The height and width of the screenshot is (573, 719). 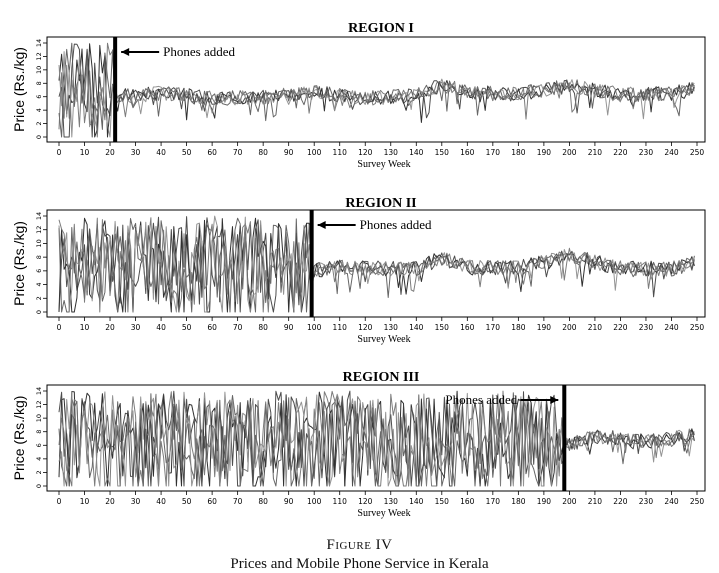 I want to click on chart-title: REGION III, so click(x=381, y=377).